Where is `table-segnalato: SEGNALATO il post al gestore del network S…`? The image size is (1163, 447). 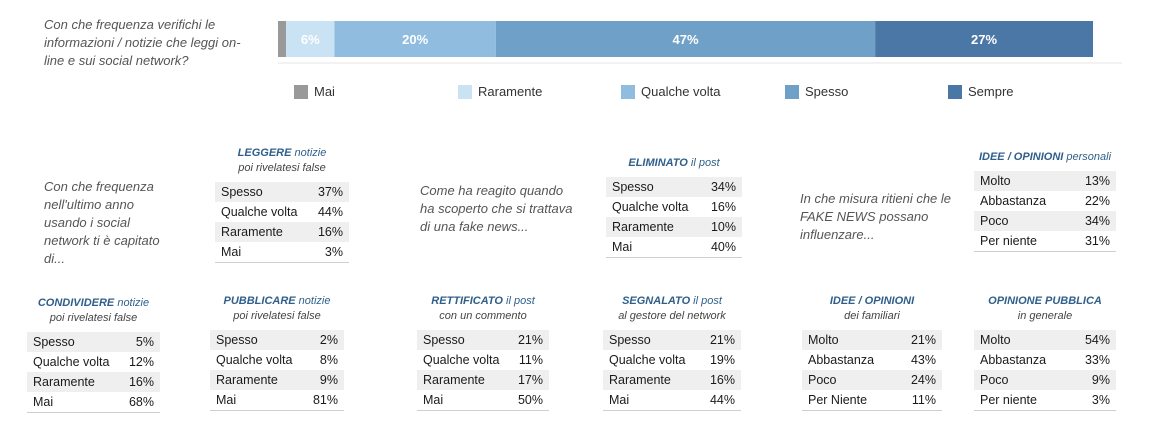
table-segnalato: SEGNALATO il post al gestore del network S… is located at coordinates (672, 352).